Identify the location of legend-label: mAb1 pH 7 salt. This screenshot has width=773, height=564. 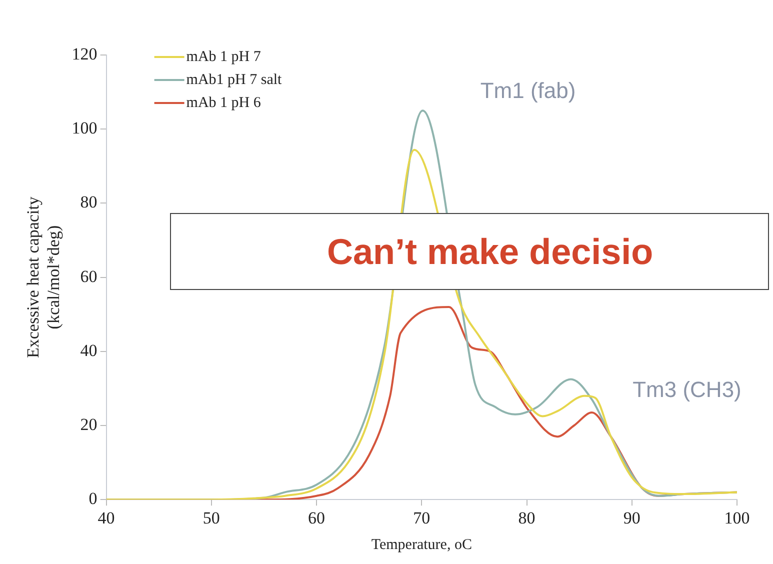
(234, 80).